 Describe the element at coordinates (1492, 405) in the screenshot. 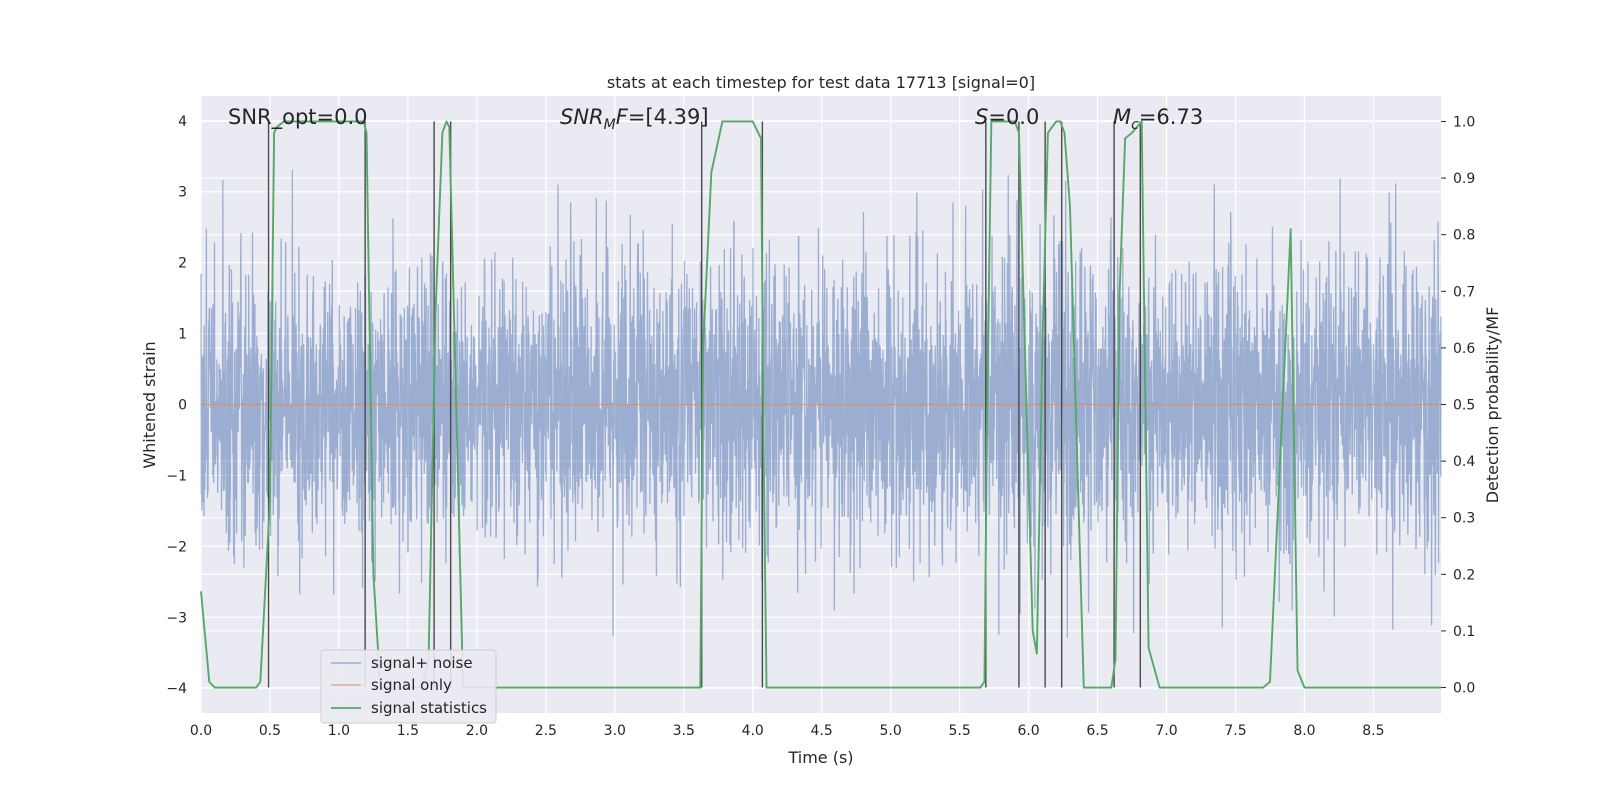

I see `y2-axis-label: Detection probability/MF` at that location.